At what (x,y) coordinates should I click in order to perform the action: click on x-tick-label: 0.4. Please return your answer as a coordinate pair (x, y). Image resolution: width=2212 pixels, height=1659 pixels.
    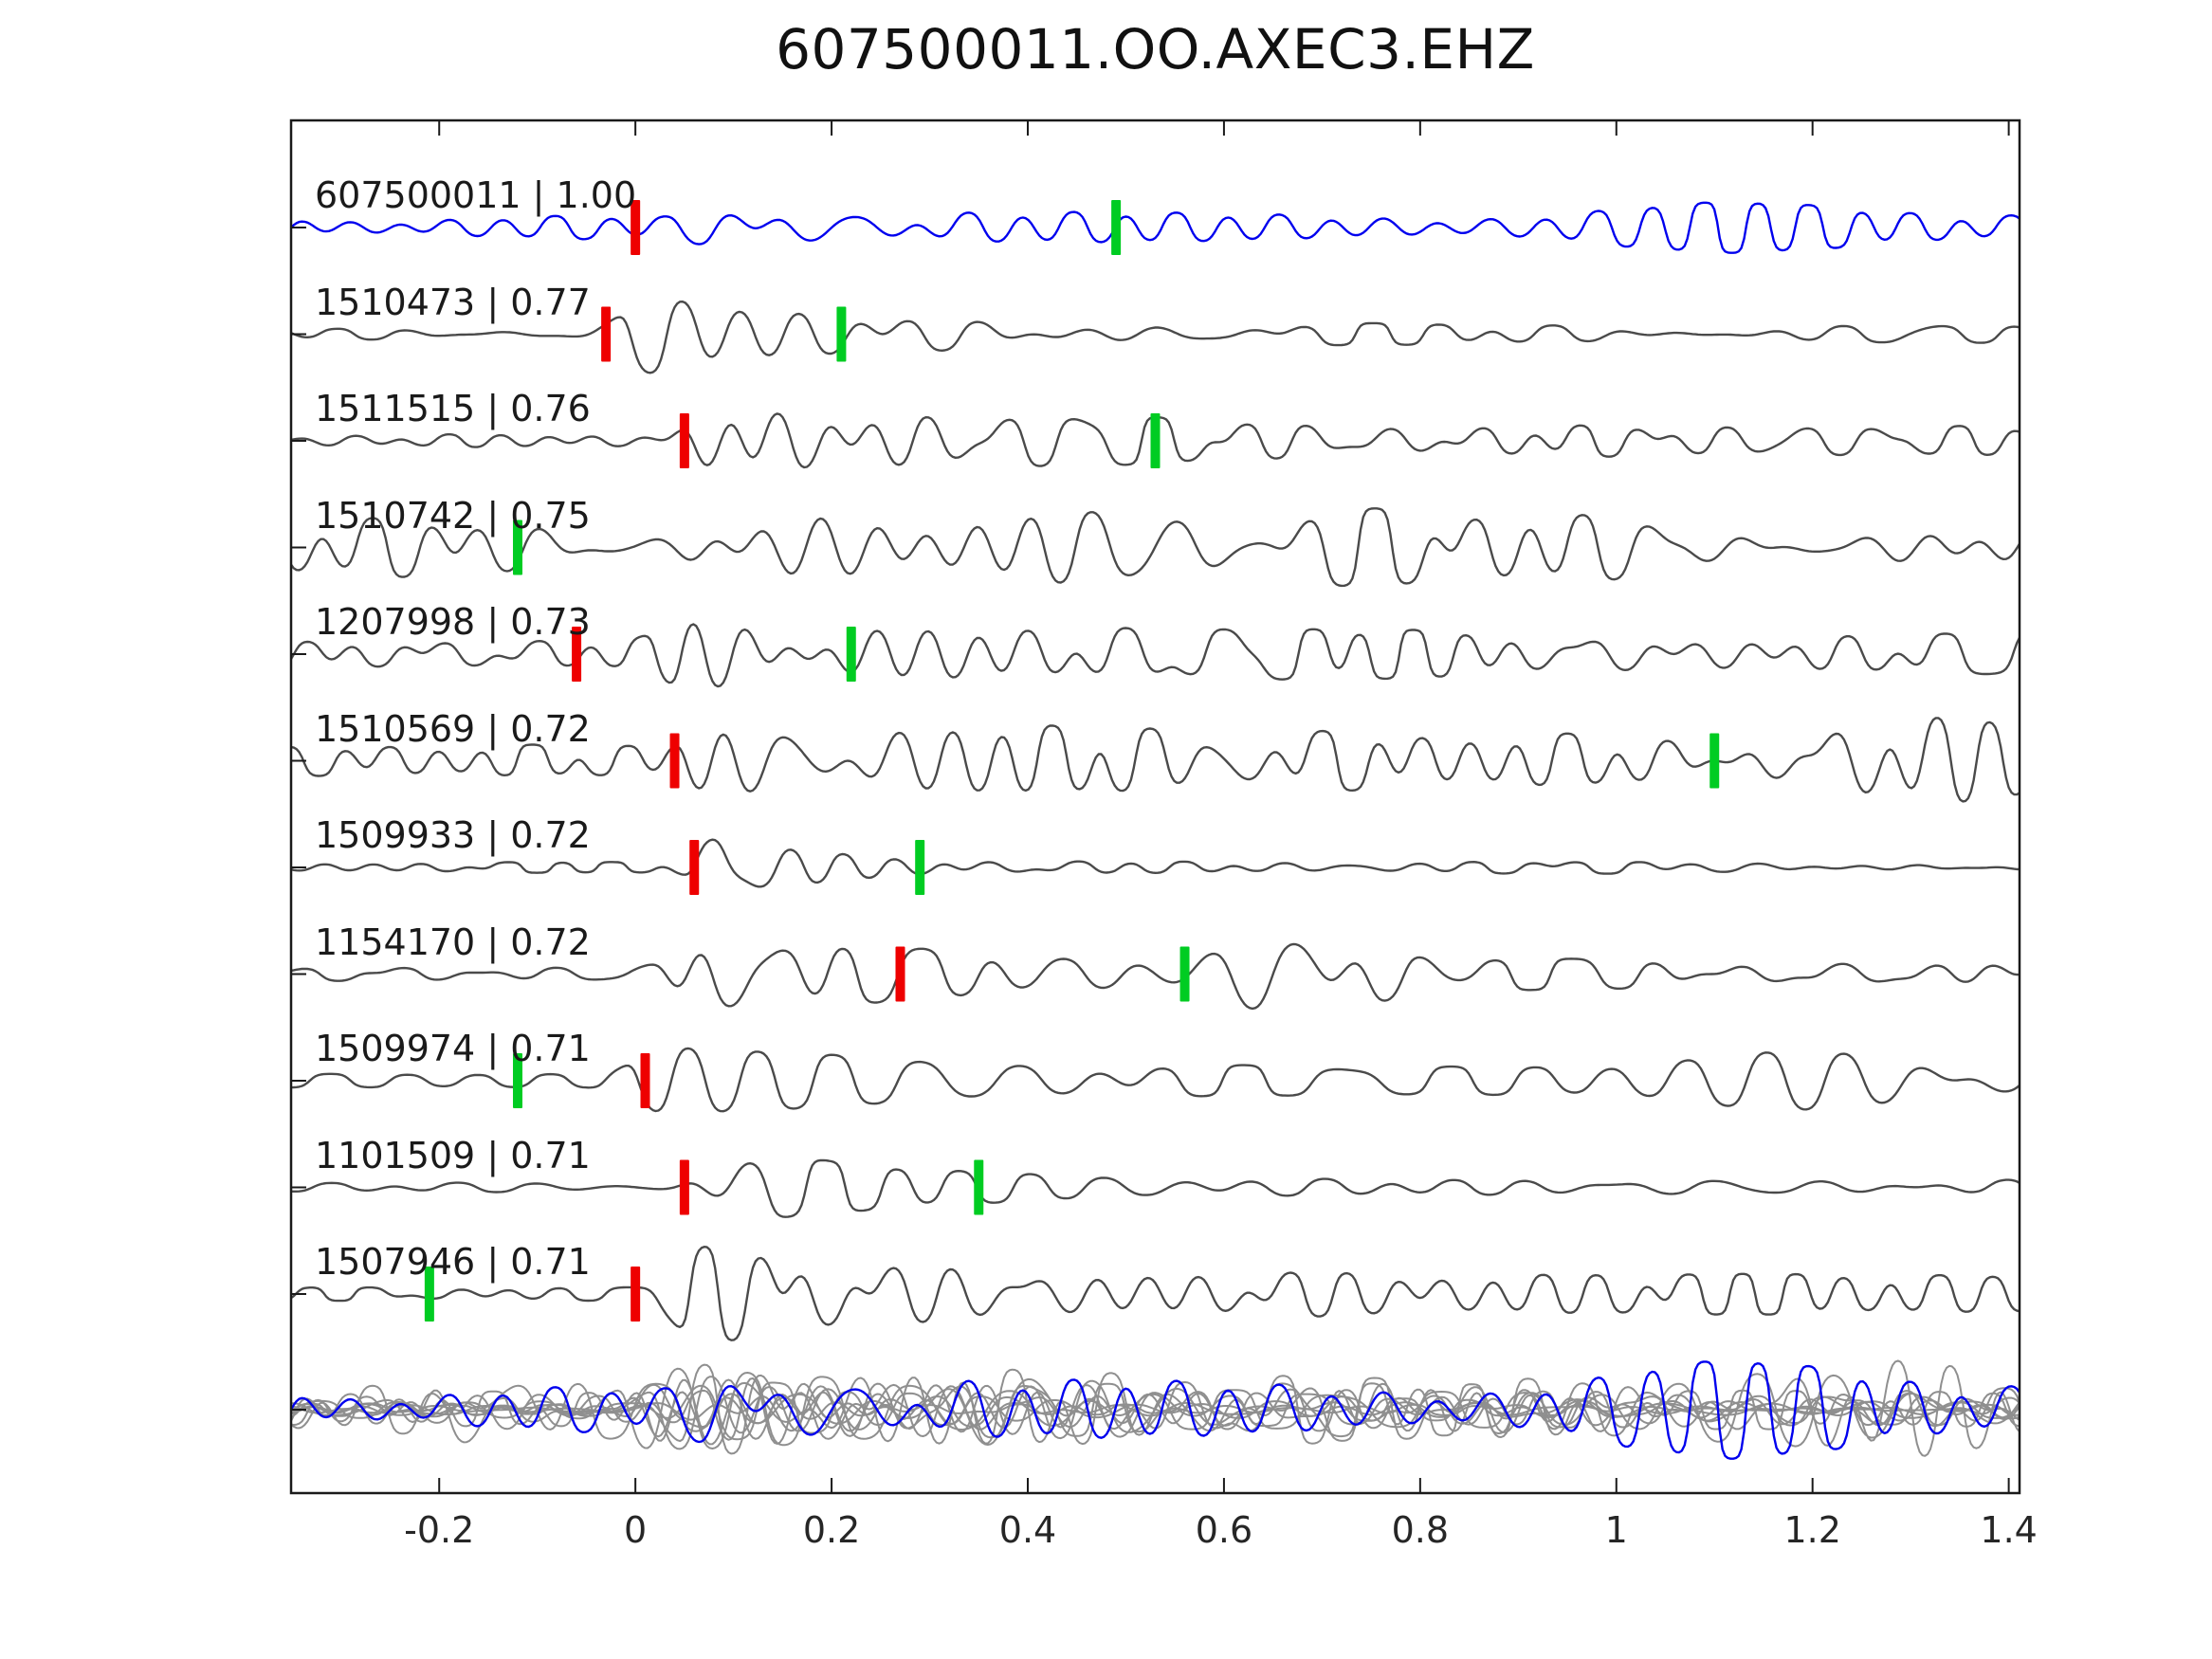
    Looking at the image, I should click on (1027, 1530).